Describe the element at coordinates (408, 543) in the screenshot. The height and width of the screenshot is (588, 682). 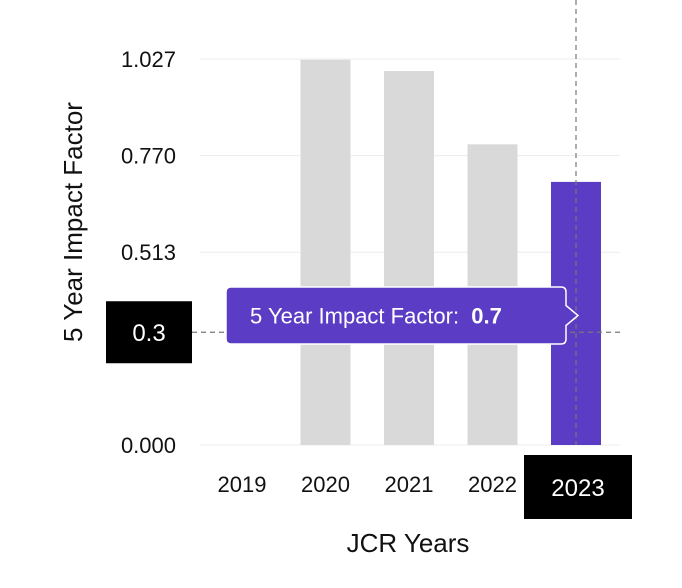
I see `x-axis-title: JCR Years` at that location.